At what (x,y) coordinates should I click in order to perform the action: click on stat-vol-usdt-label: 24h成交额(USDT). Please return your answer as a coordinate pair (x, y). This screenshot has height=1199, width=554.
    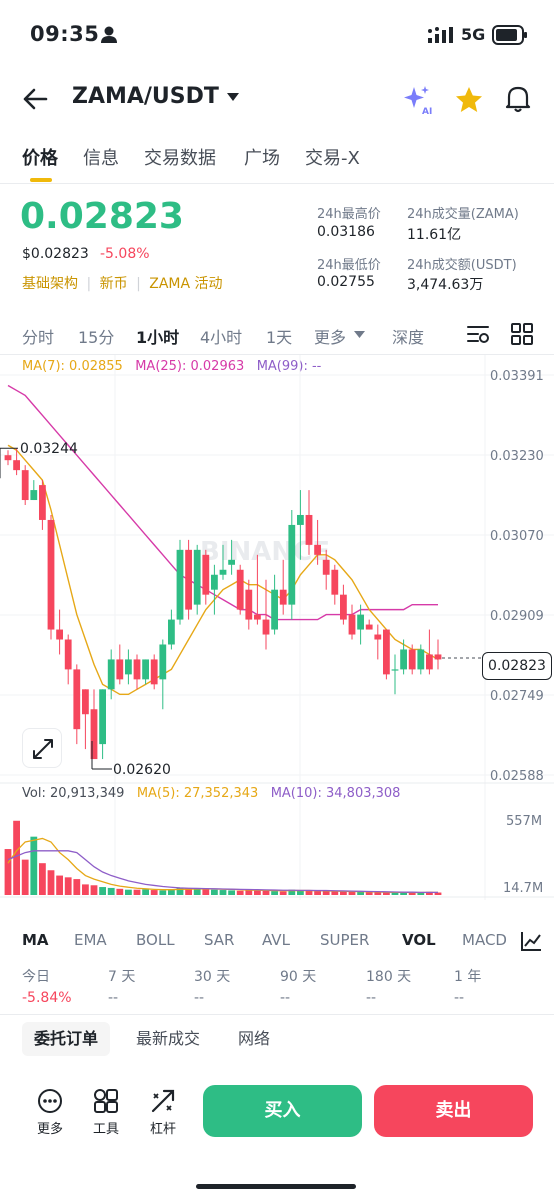
    Looking at the image, I should click on (462, 265).